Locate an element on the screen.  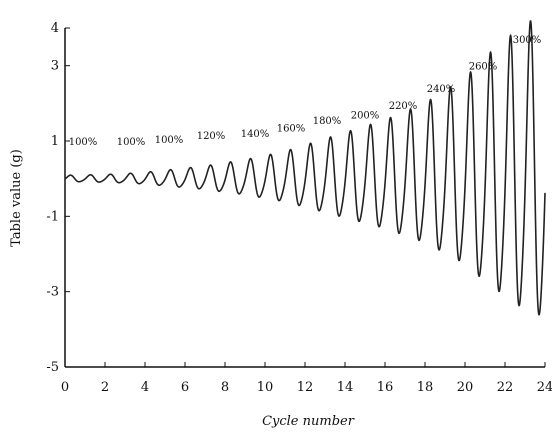
amplitude-label: 240% is located at coordinates (441, 89).